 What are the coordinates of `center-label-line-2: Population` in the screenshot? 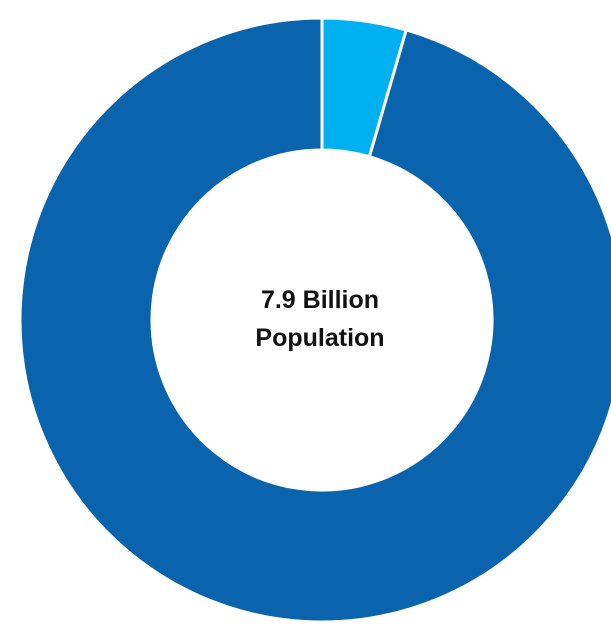 It's located at (319, 338).